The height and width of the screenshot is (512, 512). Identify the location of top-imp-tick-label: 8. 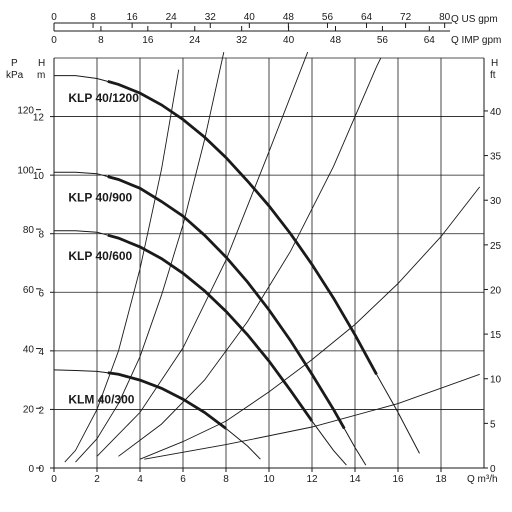
(101, 40).